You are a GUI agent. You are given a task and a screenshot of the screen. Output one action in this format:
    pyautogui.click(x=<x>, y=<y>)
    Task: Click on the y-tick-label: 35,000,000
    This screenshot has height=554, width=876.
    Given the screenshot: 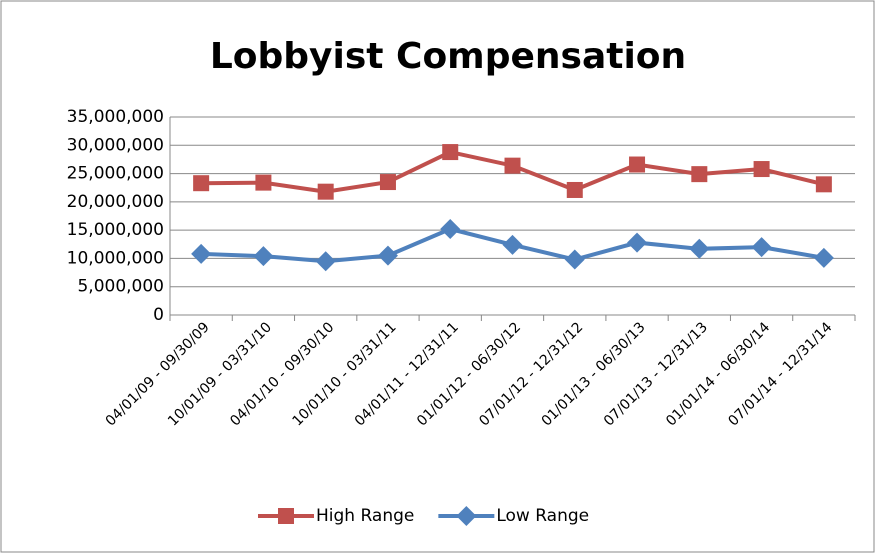 What is the action you would take?
    pyautogui.click(x=115, y=117)
    